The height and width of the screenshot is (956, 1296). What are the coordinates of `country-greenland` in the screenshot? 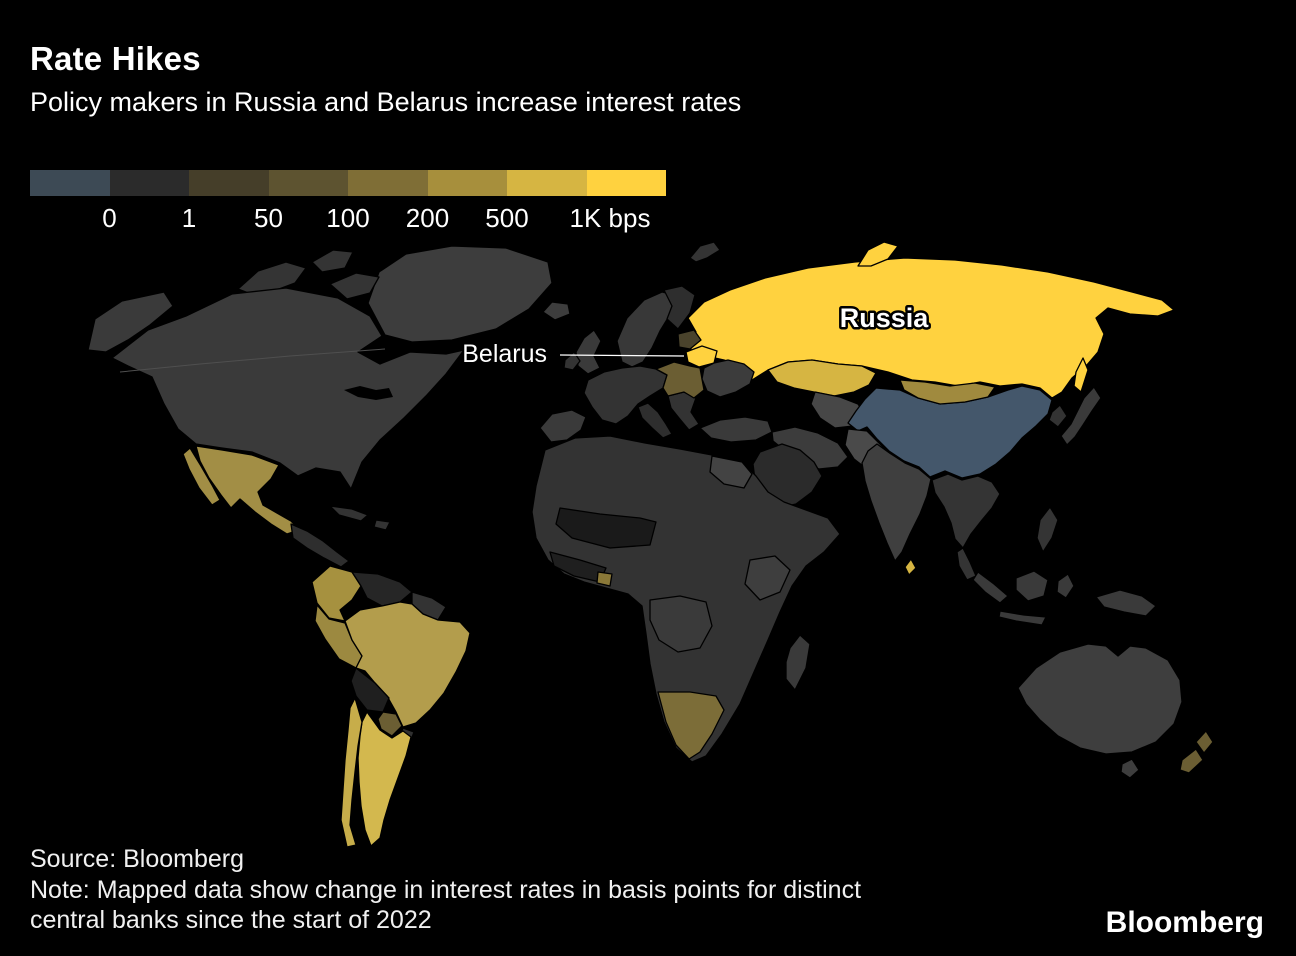 It's located at (460, 294).